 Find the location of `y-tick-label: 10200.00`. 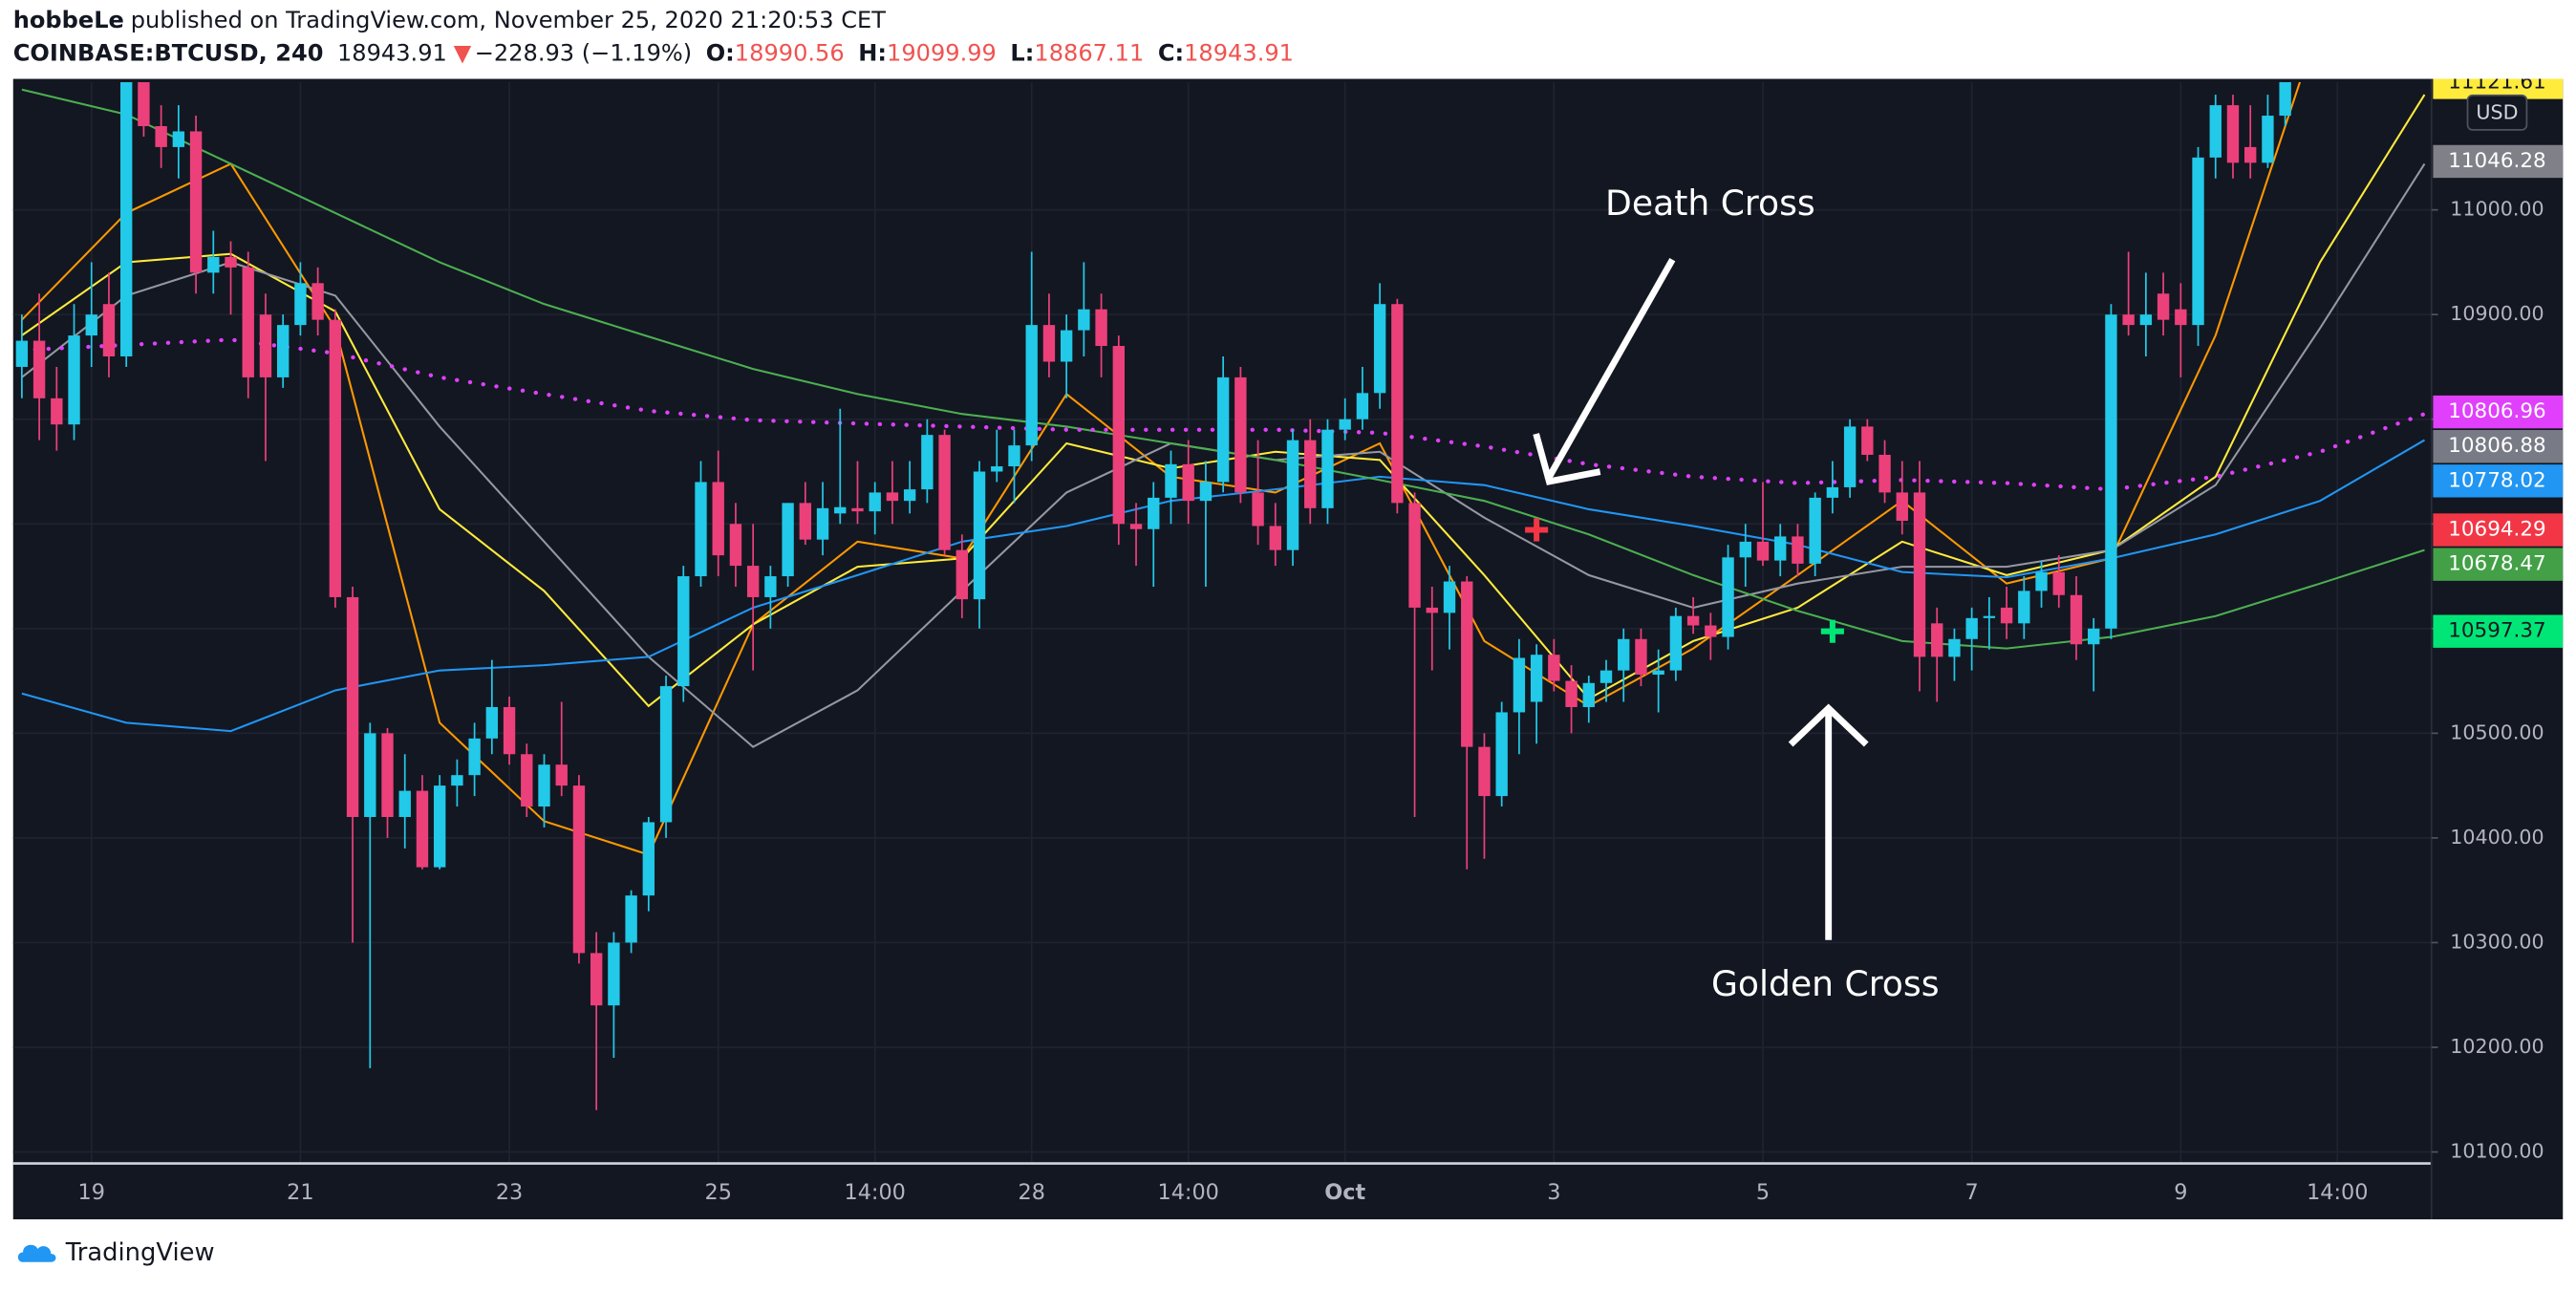

y-tick-label: 10200.00 is located at coordinates (2497, 1047).